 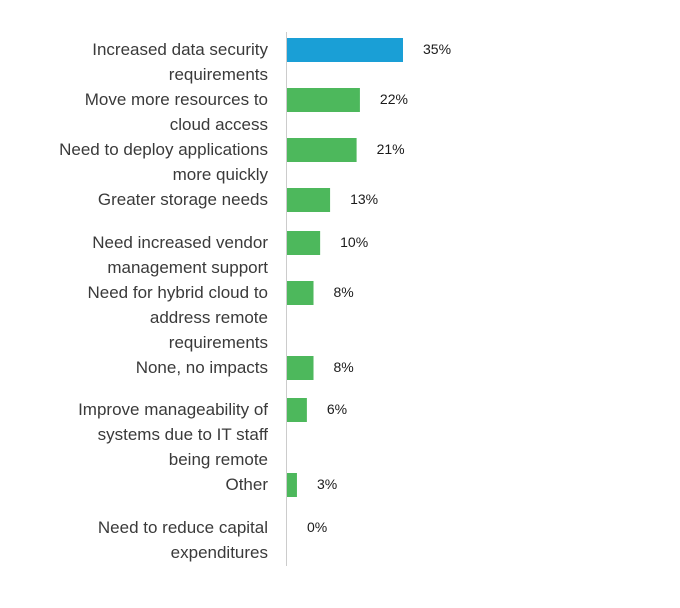 What do you see at coordinates (180, 255) in the screenshot?
I see `category-label: Need increased vendor management support` at bounding box center [180, 255].